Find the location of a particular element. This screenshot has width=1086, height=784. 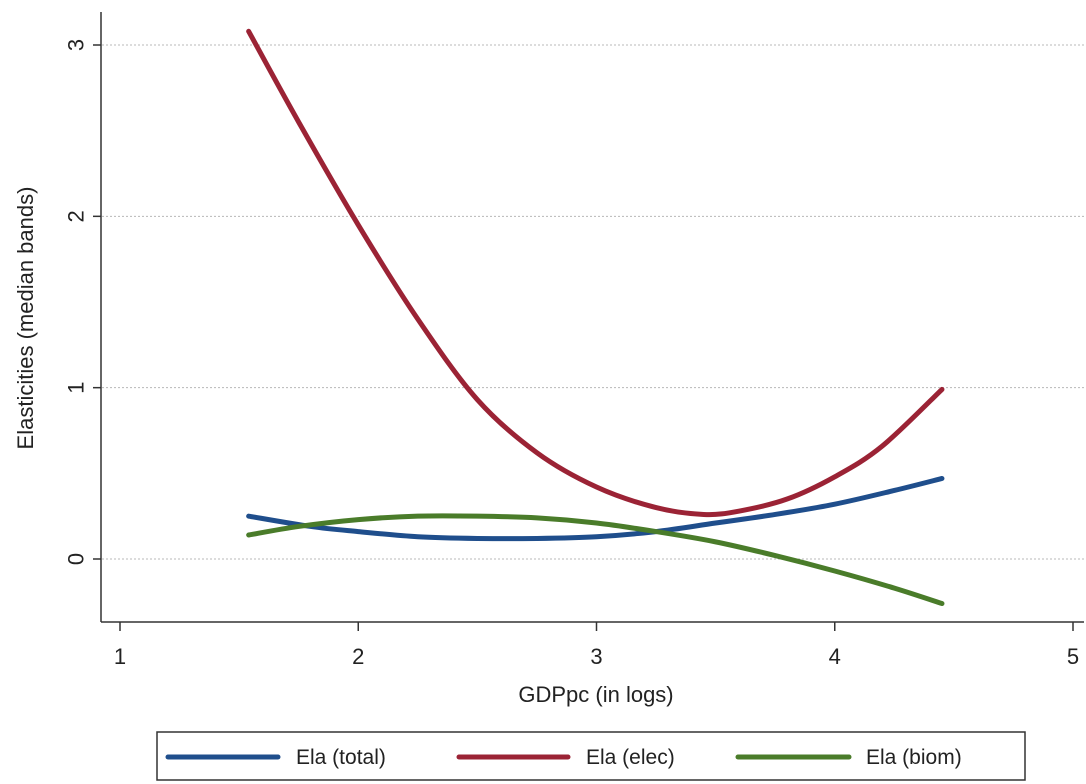

series-line-biom is located at coordinates (595, 560).